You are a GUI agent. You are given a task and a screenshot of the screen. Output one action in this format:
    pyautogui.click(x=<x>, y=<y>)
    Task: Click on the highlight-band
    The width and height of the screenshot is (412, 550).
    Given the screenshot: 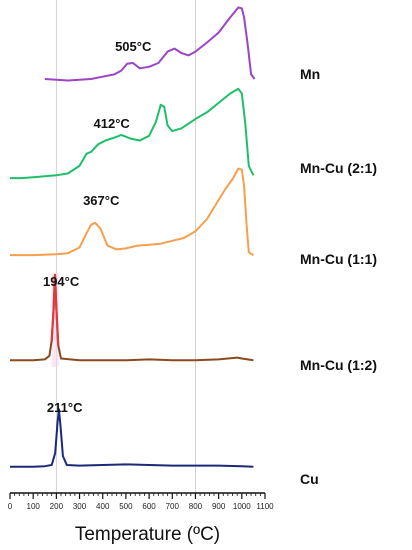 What is the action you would take?
    pyautogui.click(x=55, y=320)
    